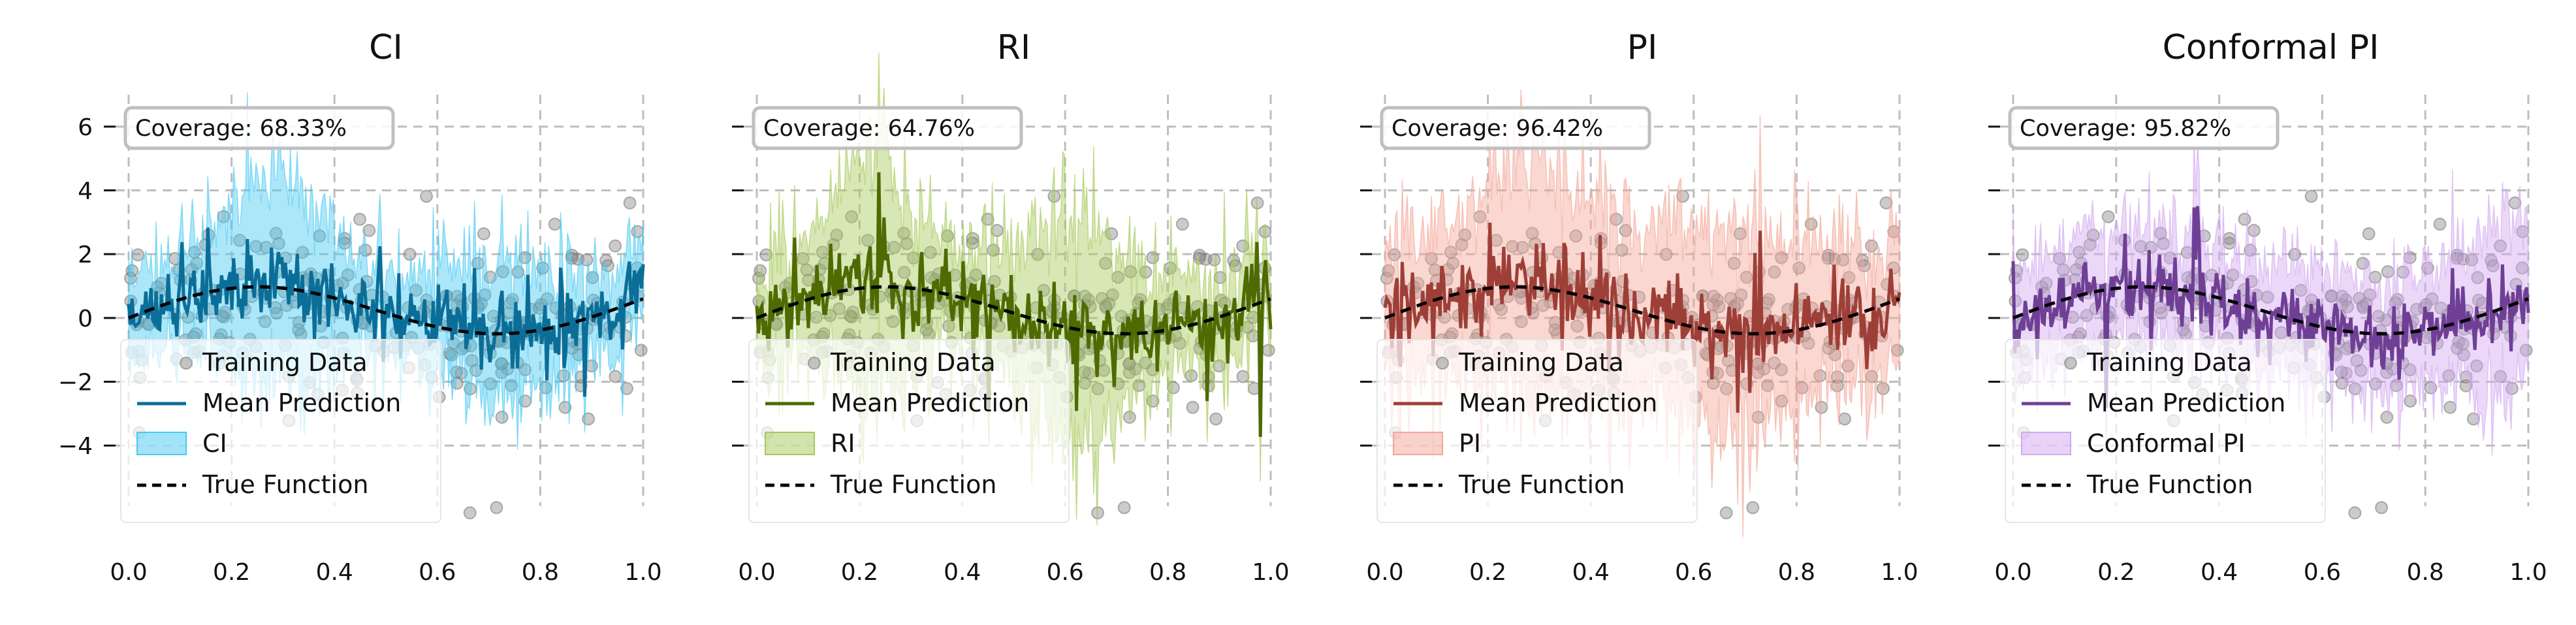 The image size is (2576, 625). What do you see at coordinates (1497, 129) in the screenshot?
I see `coverage-text: Coverage: 96.42%` at bounding box center [1497, 129].